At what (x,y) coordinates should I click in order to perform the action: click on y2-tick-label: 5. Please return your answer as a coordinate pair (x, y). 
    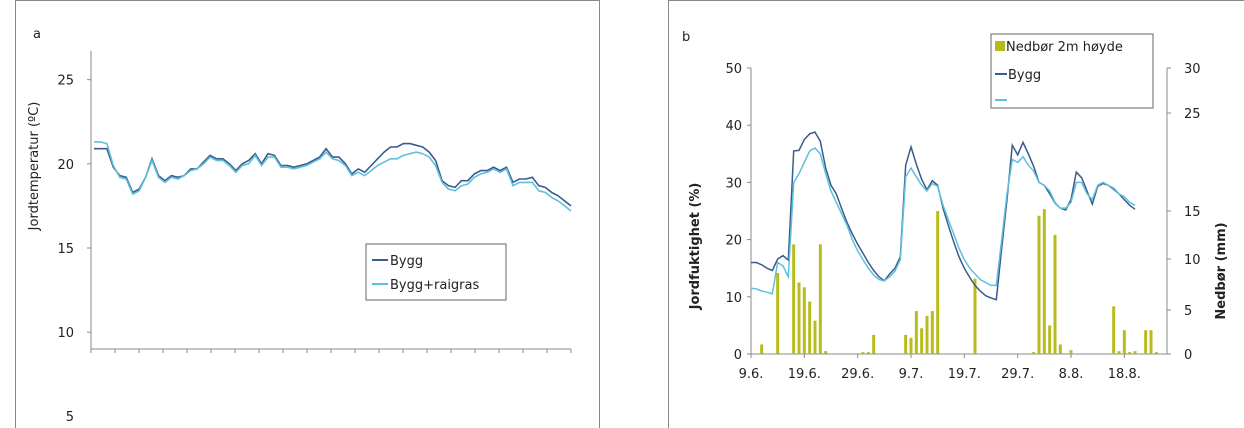
    Looking at the image, I should click on (1188, 311).